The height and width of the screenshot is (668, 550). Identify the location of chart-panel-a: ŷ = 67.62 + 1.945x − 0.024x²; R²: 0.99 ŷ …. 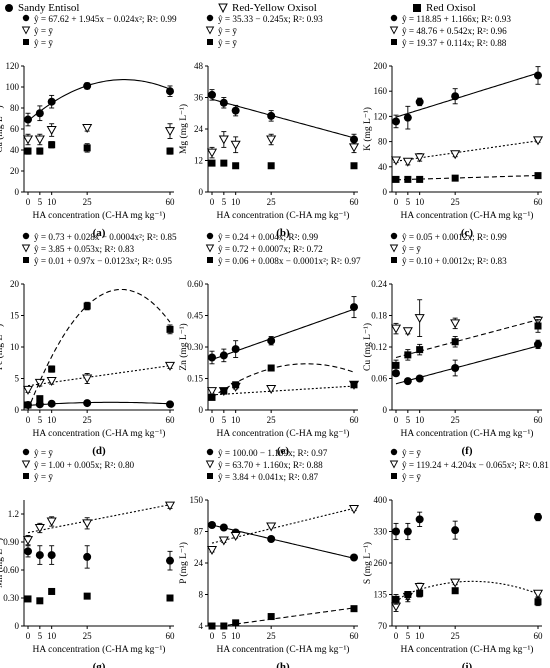
(88, 126).